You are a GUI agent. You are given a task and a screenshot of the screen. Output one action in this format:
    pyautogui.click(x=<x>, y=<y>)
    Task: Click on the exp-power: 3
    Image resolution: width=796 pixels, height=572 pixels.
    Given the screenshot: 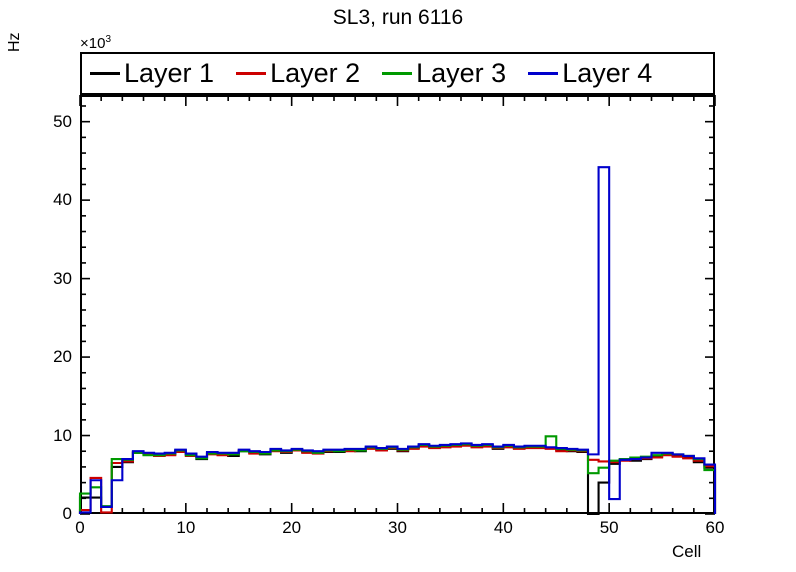 What is the action you would take?
    pyautogui.click(x=108, y=39)
    